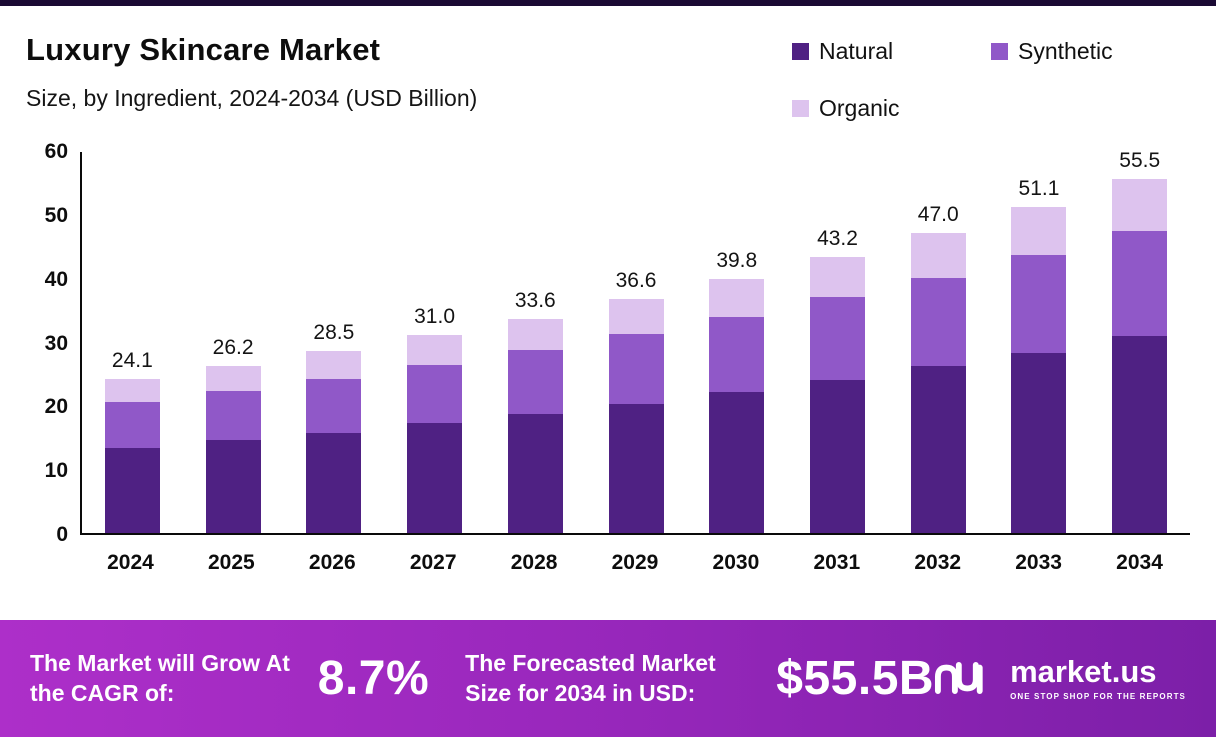  Describe the element at coordinates (991, 77) in the screenshot. I see `legend: Natural Synthetic Organic` at that location.